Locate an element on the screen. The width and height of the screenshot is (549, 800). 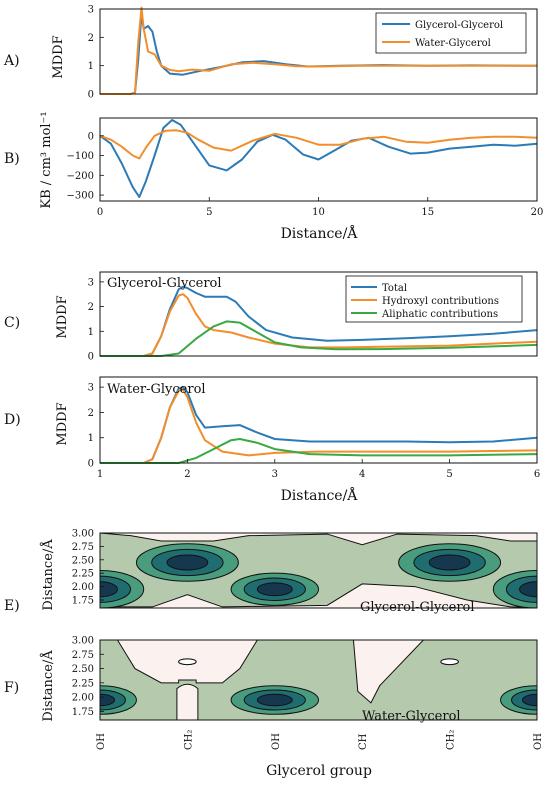
panel-f-gap-ch2 is located at coordinates (187, 701).